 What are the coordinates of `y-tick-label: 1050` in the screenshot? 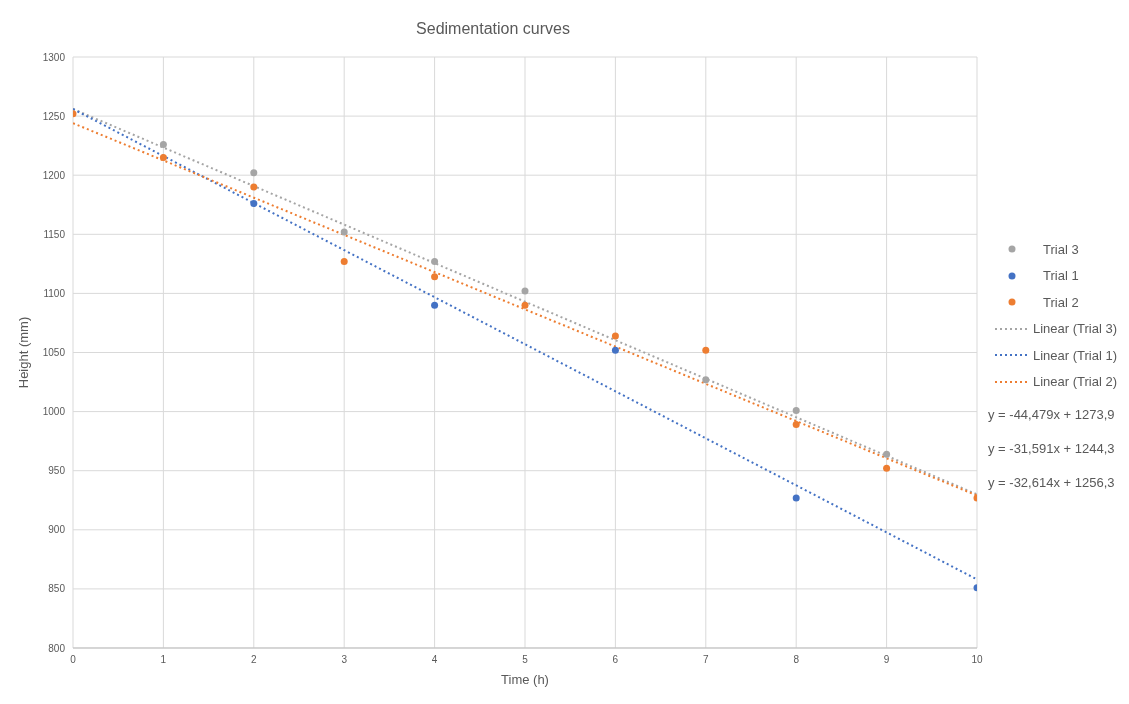 It's located at (54, 353).